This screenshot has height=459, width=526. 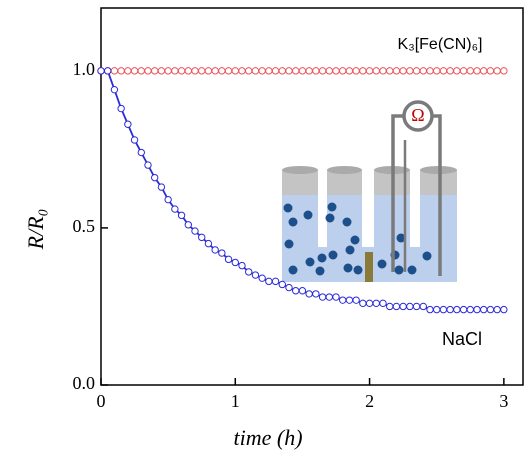 What do you see at coordinates (440, 44) in the screenshot?
I see `legend-label: K₃[Fe(CN)₆]` at bounding box center [440, 44].